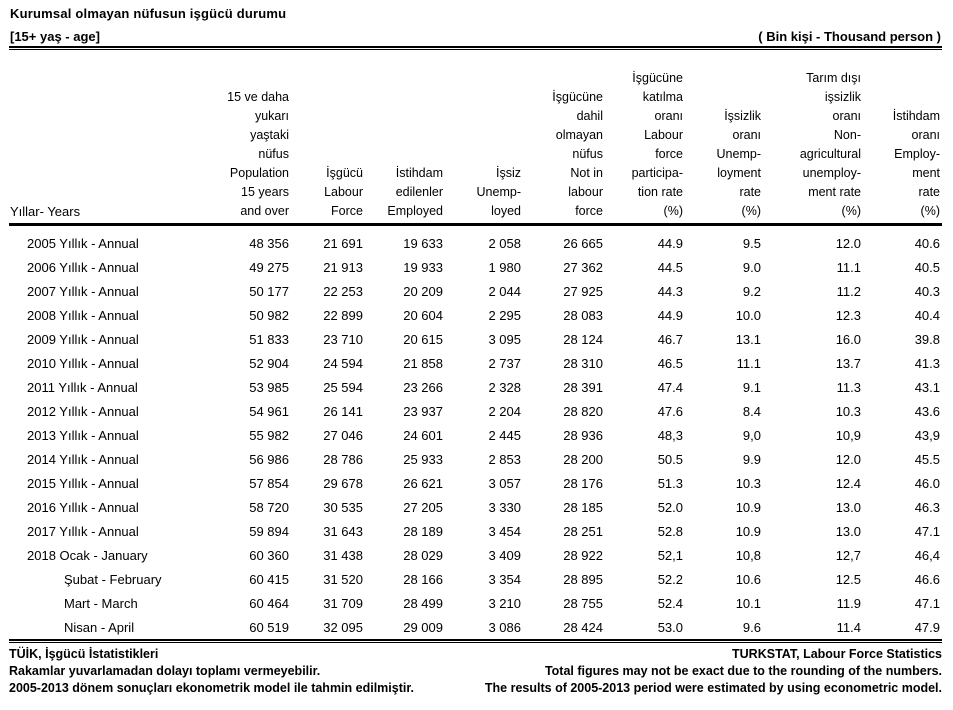 The height and width of the screenshot is (710, 953). I want to click on value-cell: 2 328, so click(504, 387).